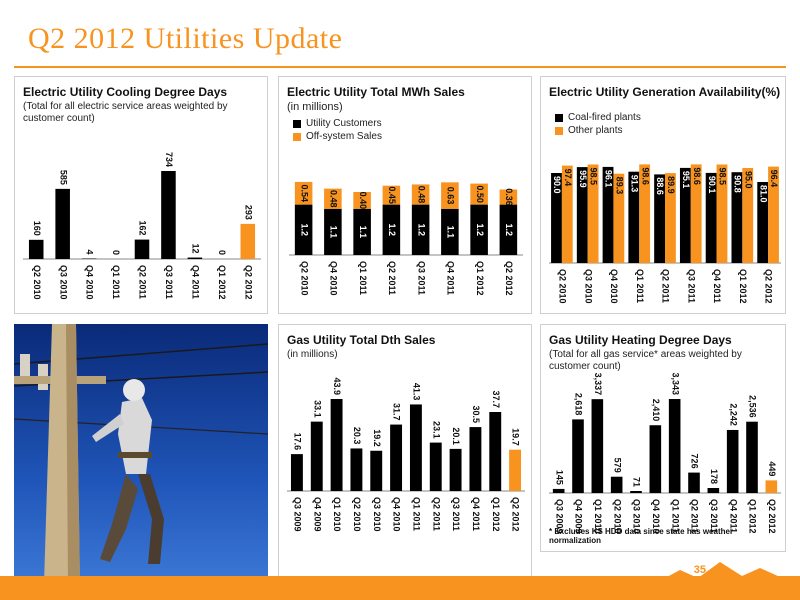  Describe the element at coordinates (697, 176) in the screenshot. I see `data-label-1-5: 98.6` at that location.